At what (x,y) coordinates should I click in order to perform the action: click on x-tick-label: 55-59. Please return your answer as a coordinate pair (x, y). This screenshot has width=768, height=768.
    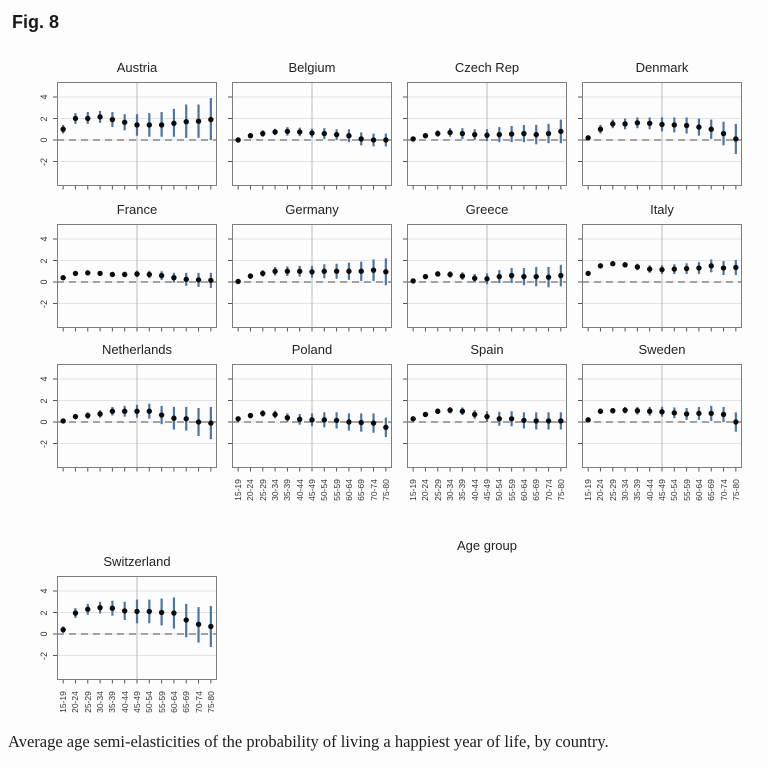
    Looking at the image, I should click on (511, 490).